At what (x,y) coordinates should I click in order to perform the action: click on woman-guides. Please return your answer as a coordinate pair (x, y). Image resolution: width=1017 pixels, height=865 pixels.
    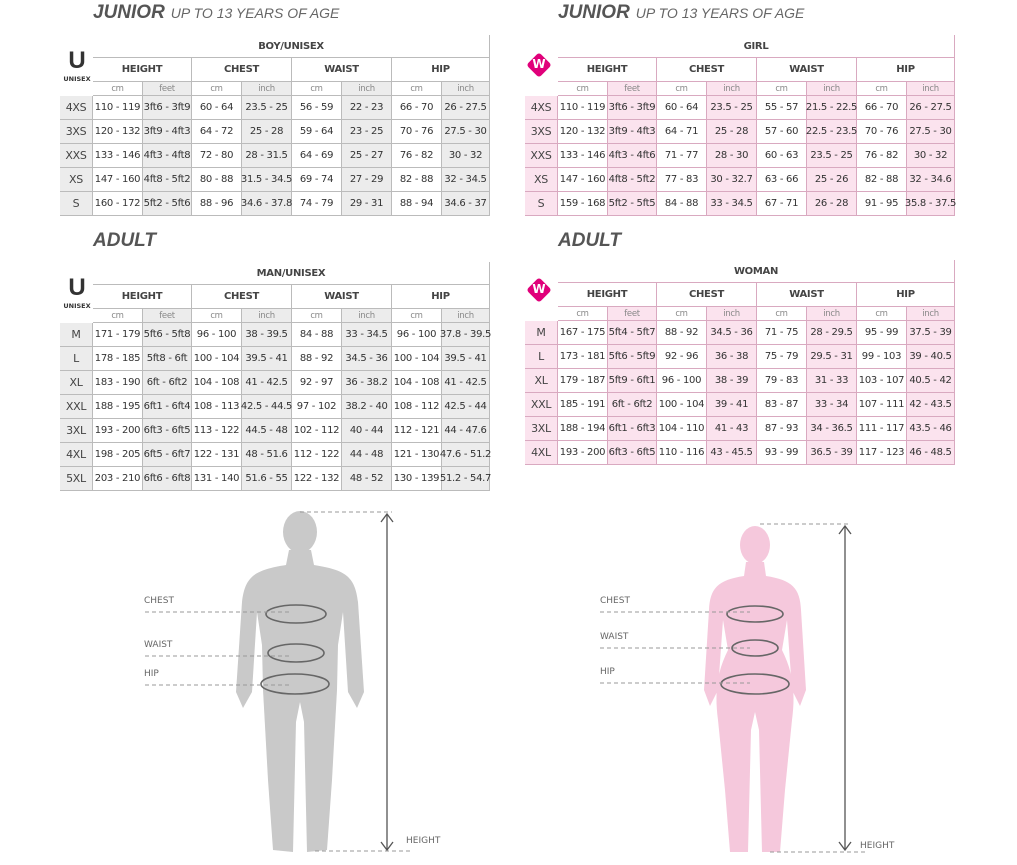
    Looking at the image, I should click on (733, 688).